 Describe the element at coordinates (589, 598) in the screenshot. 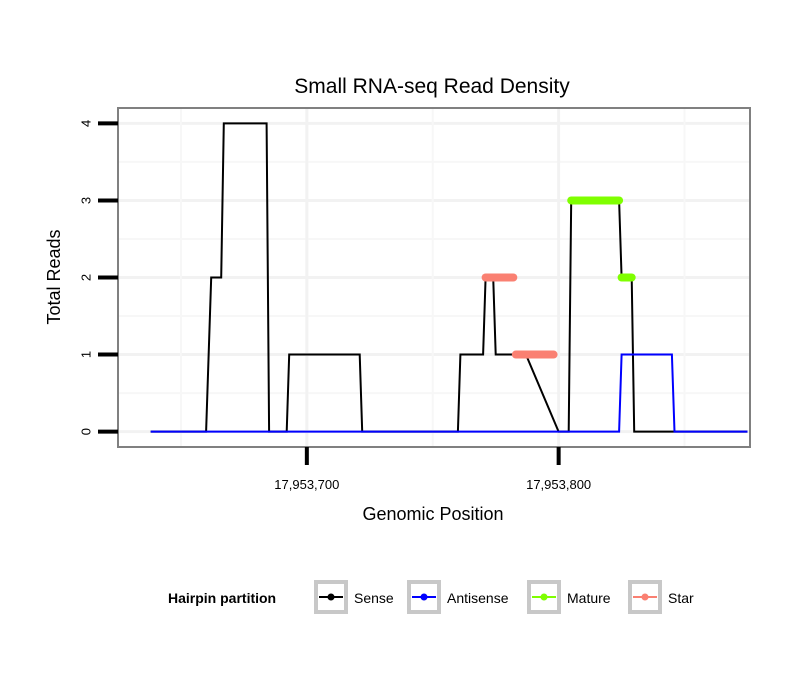

I see `legend-label-mature: Mature` at that location.